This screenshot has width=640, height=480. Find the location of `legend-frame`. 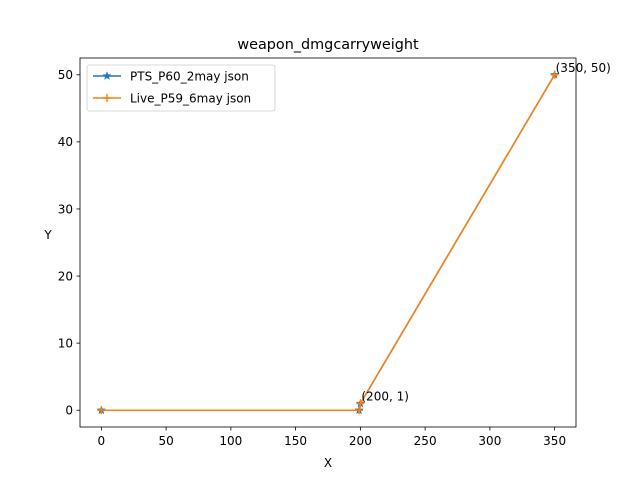

legend-frame is located at coordinates (181, 88).